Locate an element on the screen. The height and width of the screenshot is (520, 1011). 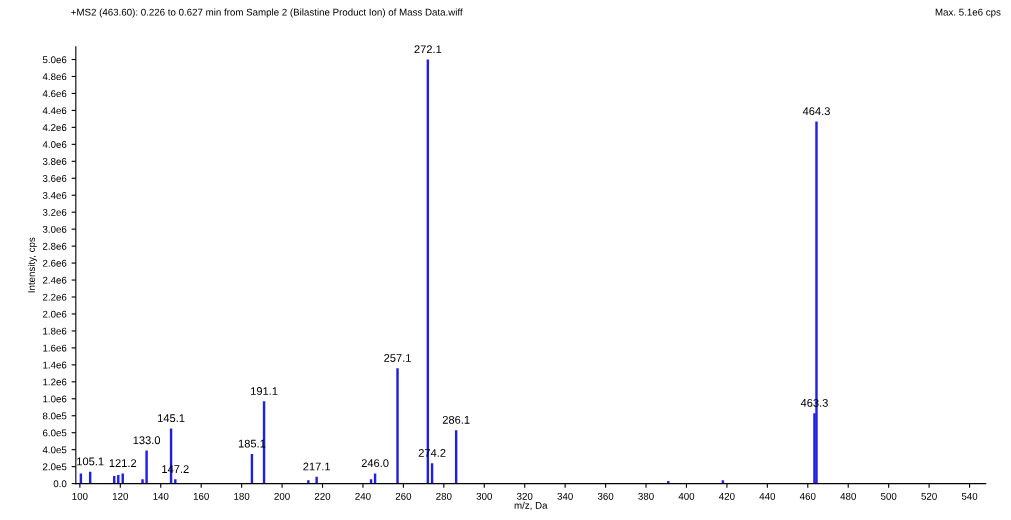
x-tick-label: 340 is located at coordinates (565, 496).